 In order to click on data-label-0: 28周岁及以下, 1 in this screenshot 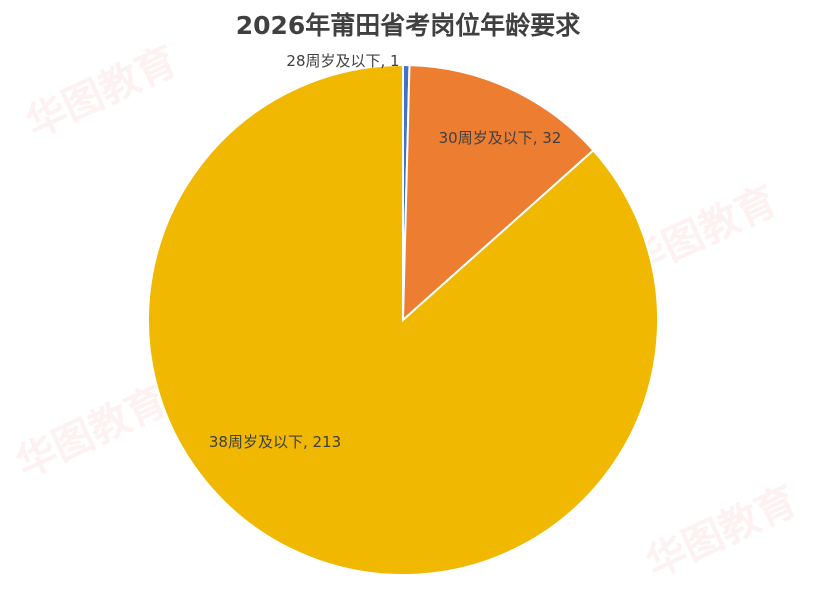, I will do `click(342, 61)`.